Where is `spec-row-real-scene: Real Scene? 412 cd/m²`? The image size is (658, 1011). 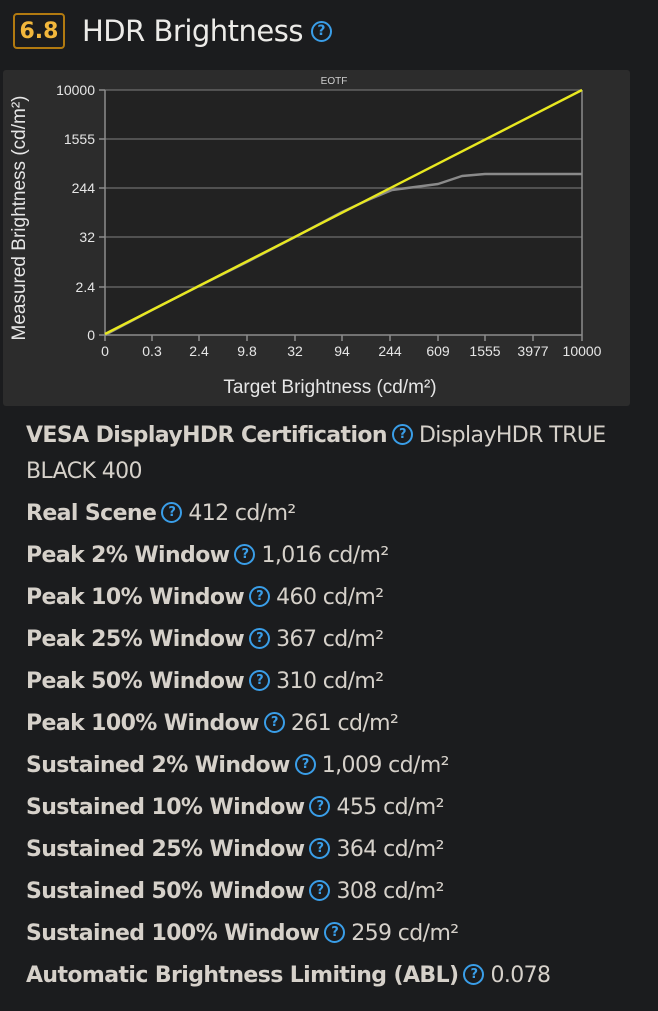
spec-row-real-scene: Real Scene? 412 cd/m² is located at coordinates (161, 513).